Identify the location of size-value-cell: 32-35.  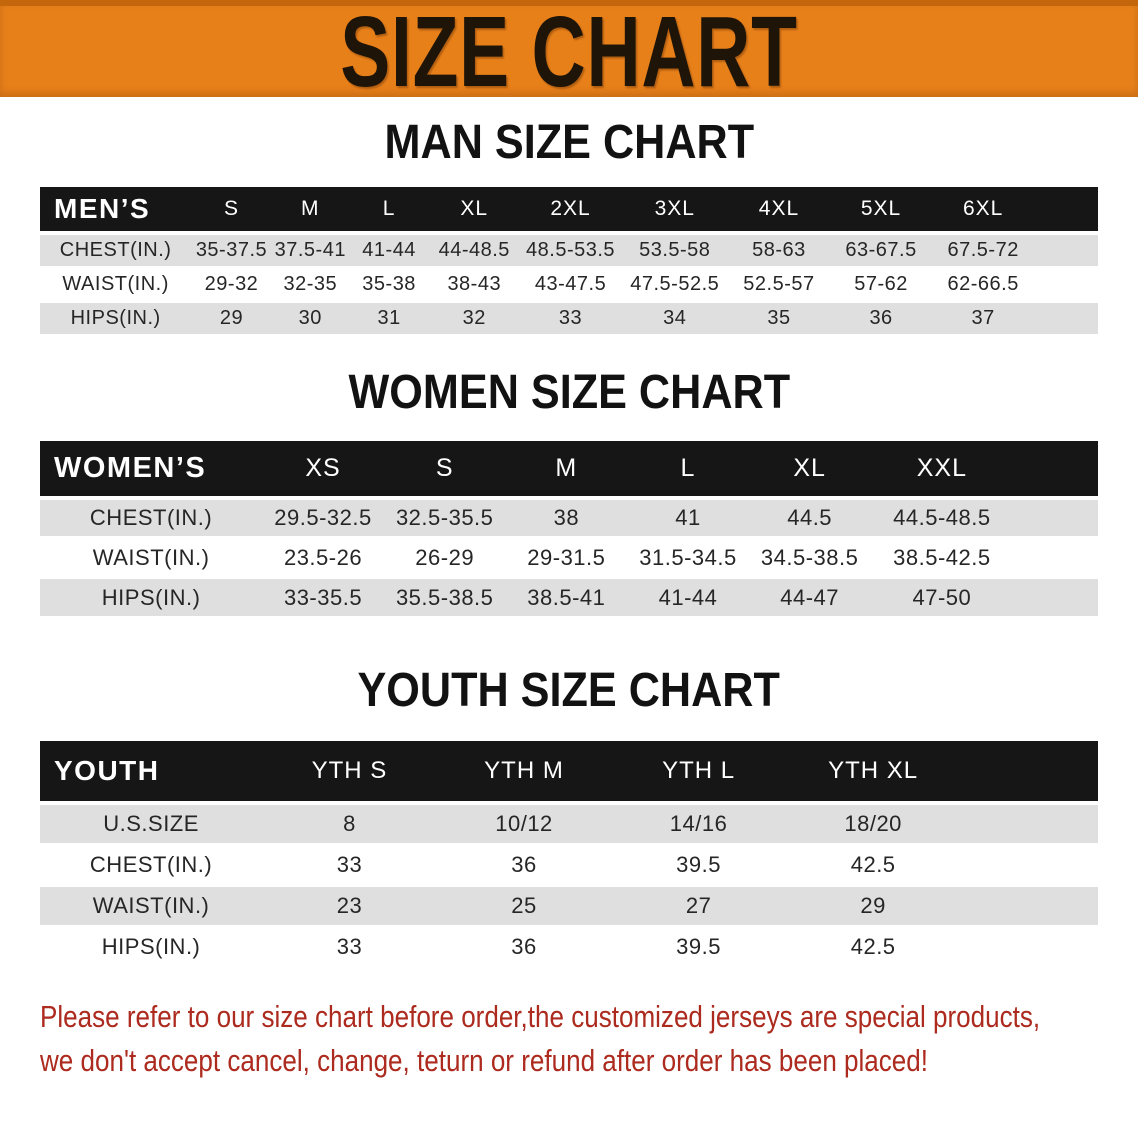
(310, 285).